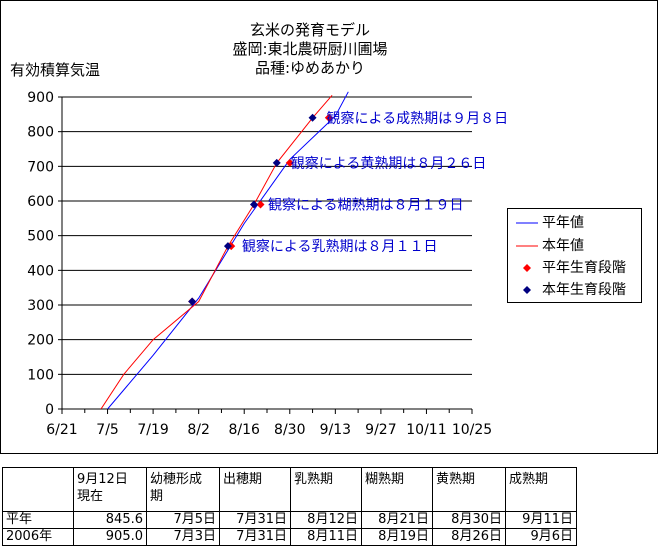 Image resolution: width=660 pixels, height=556 pixels. I want to click on table-header-cell: 幼穂形成 期, so click(183, 489).